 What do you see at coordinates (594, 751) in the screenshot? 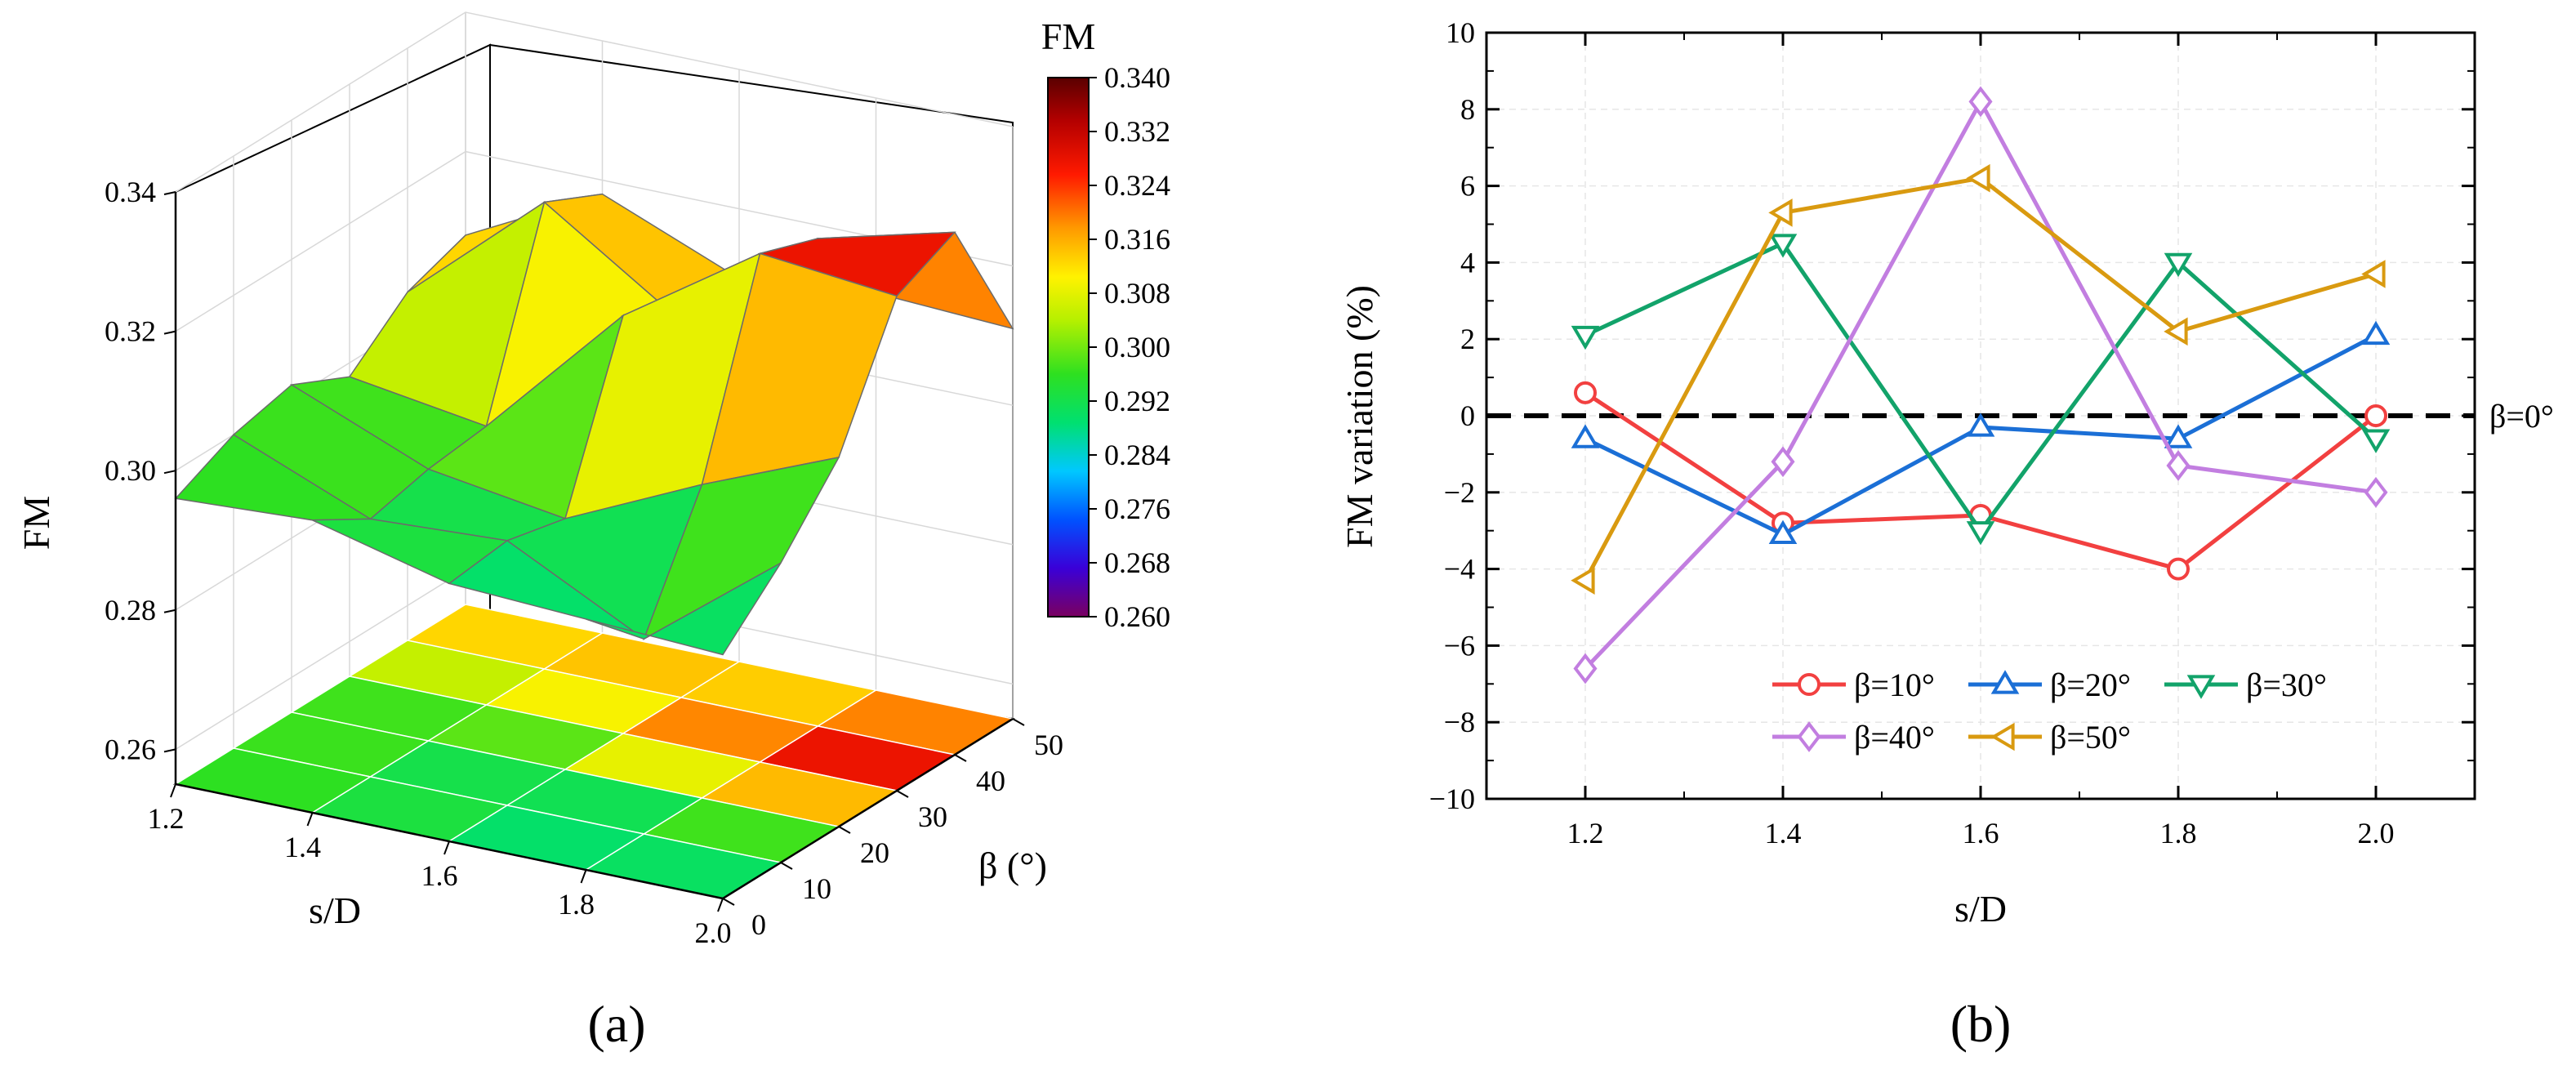
I see `floor-contour-map` at bounding box center [594, 751].